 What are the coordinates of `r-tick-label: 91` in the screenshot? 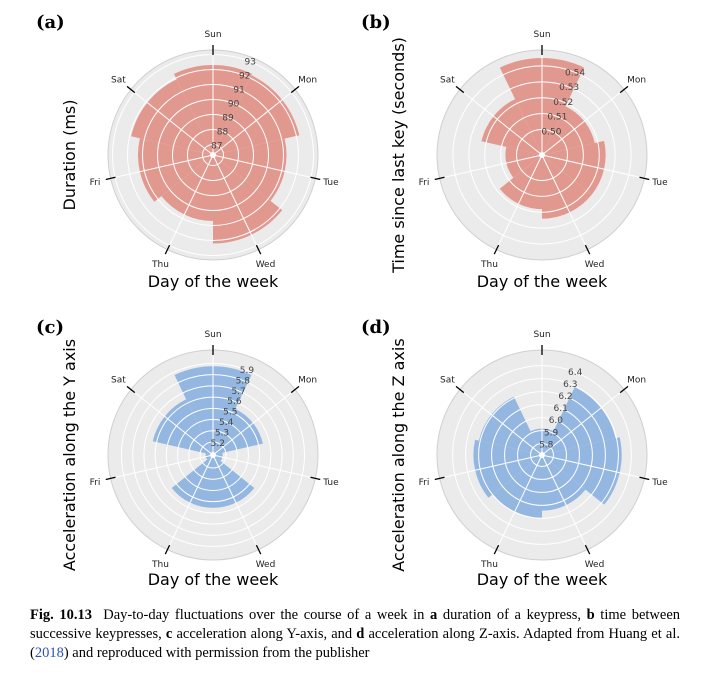 It's located at (238, 91).